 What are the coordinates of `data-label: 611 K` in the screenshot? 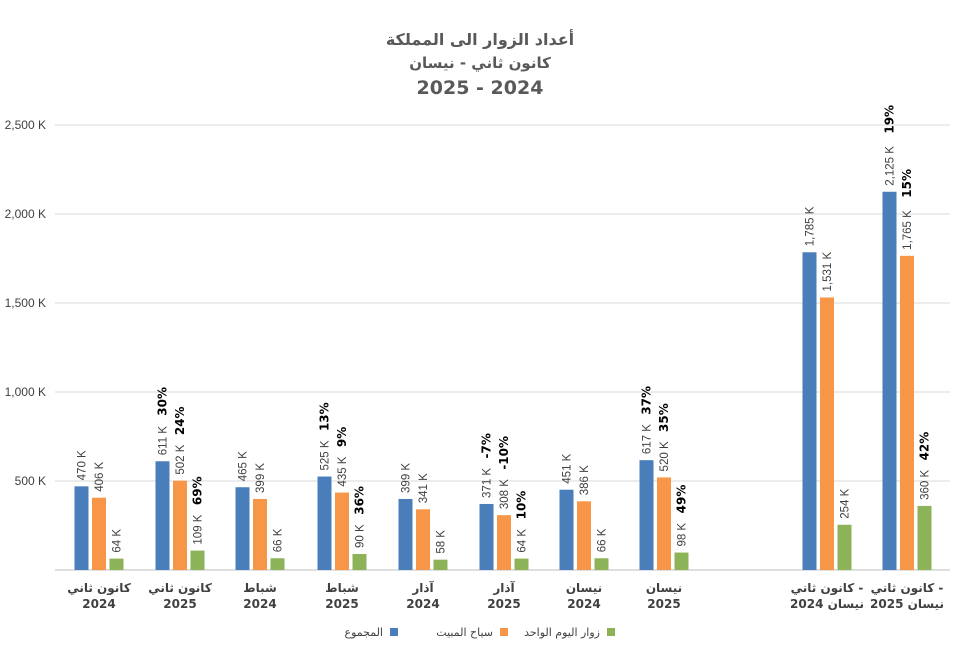 It's located at (164, 441).